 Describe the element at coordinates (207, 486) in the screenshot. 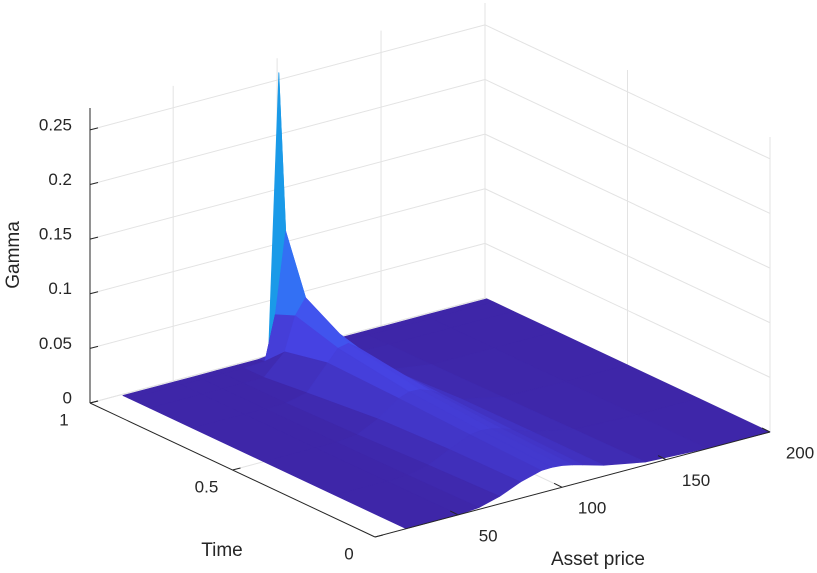

I see `y-tick-label: 0.5` at that location.